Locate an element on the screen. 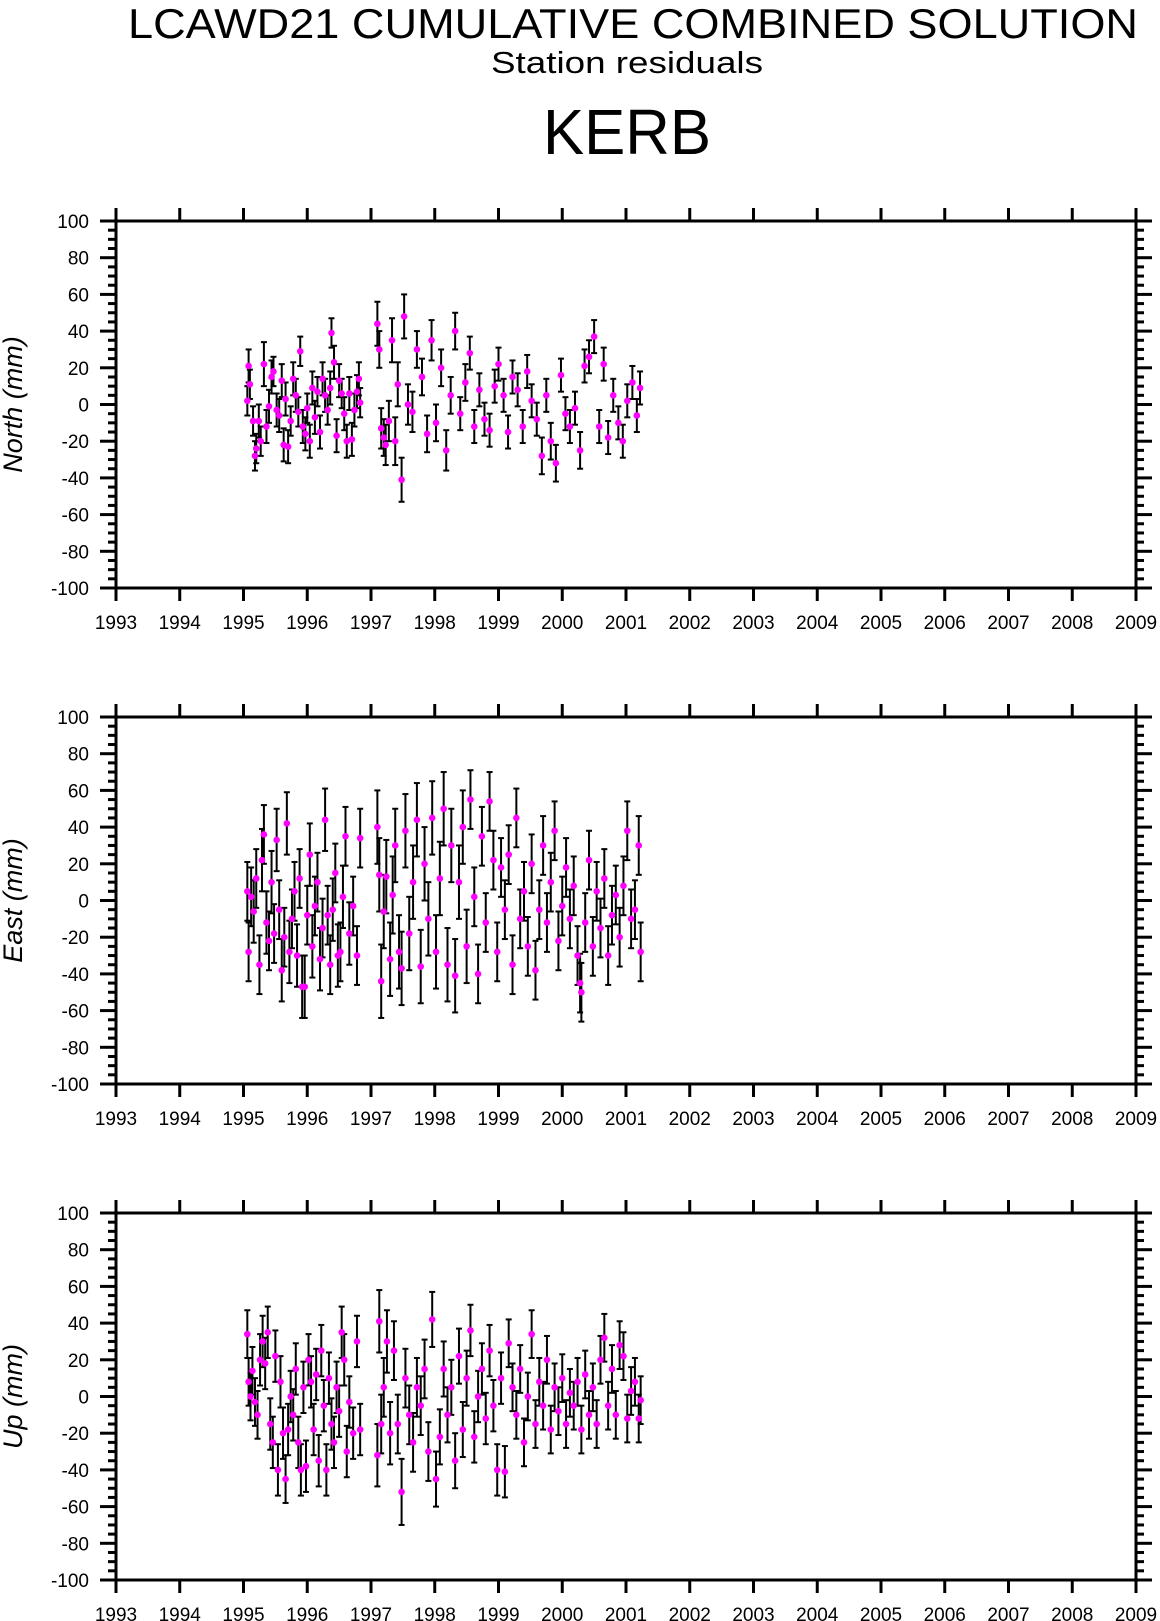  y-tick-label: -100 is located at coordinates (70, 1581).